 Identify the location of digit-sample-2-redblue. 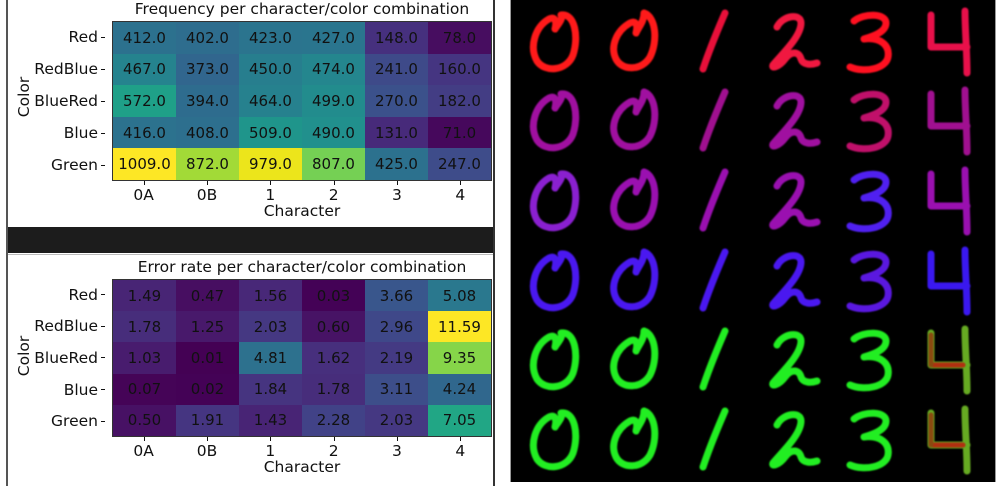
(792, 122).